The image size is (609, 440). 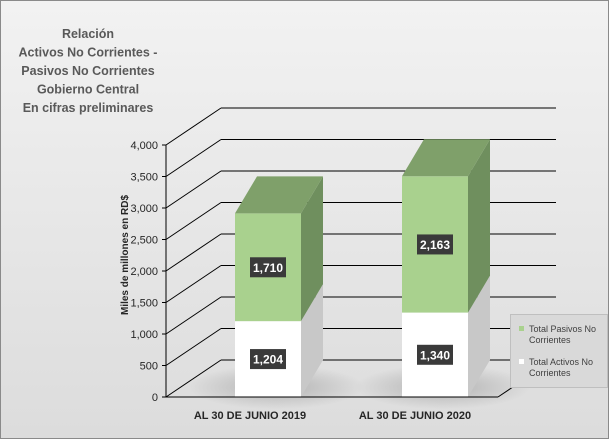 I want to click on title-line-1: Activos No Corrientes -, so click(x=88, y=53).